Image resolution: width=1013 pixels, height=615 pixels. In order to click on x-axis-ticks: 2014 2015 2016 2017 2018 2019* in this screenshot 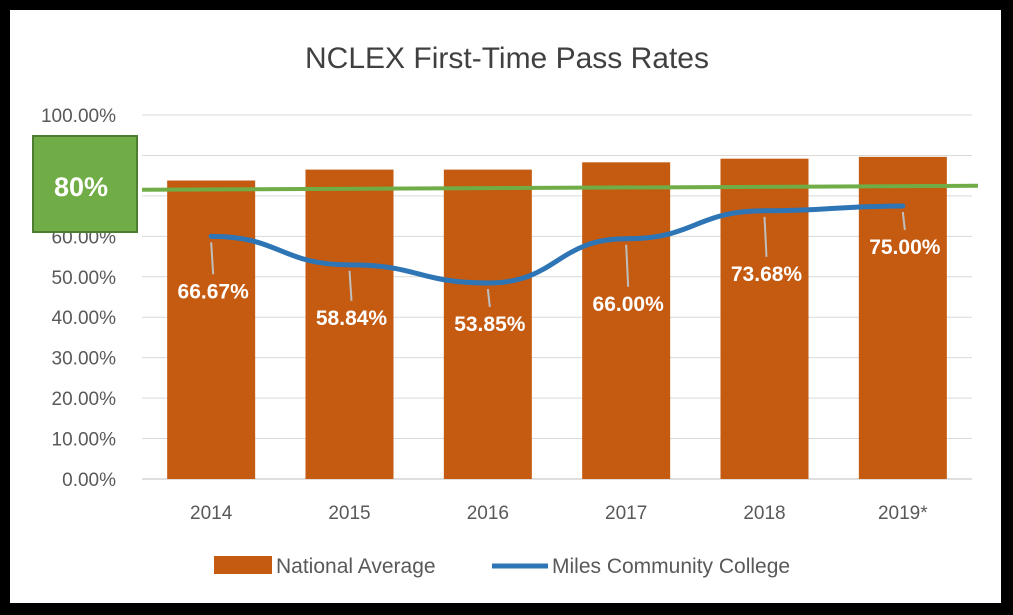, I will do `click(559, 513)`.